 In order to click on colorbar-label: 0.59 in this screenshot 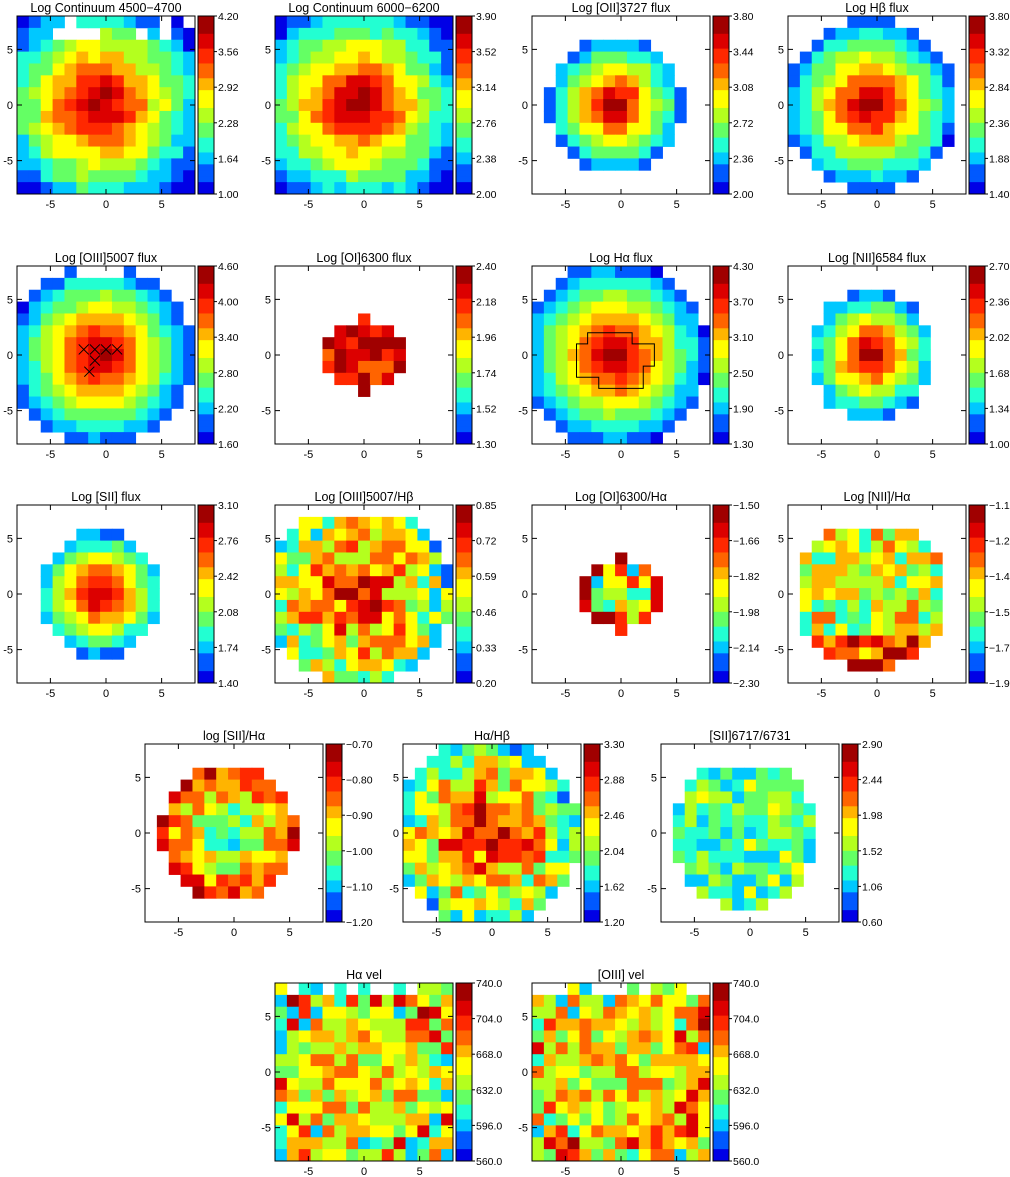, I will do `click(486, 577)`.